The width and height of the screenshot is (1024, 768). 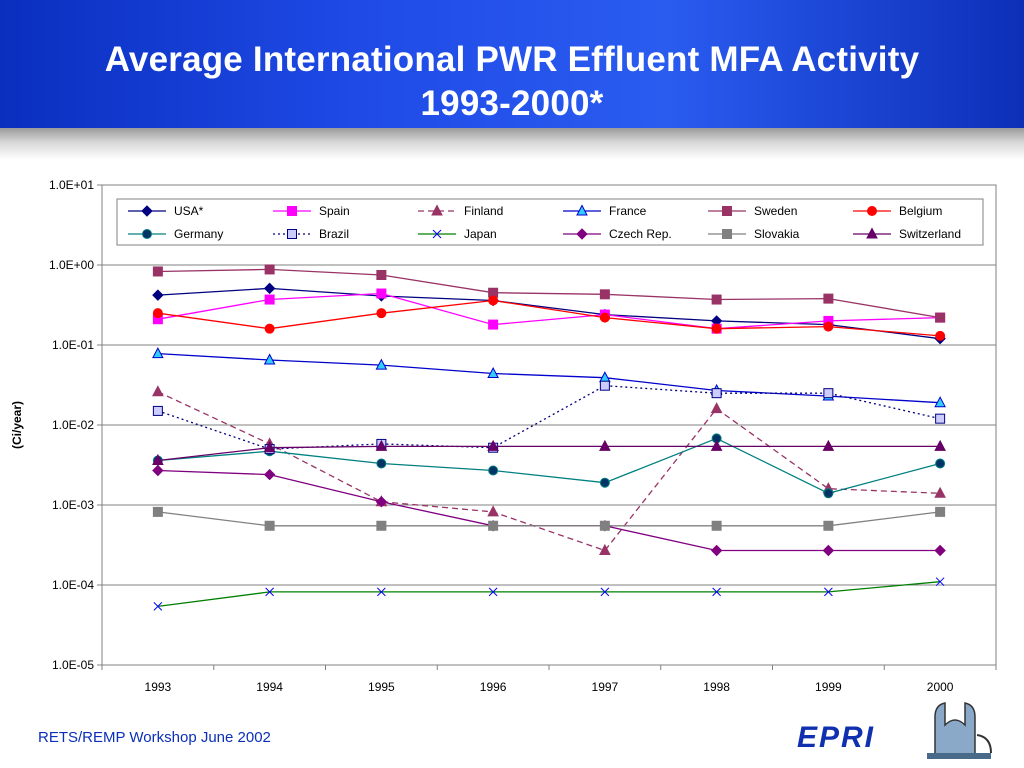 What do you see at coordinates (166, 211) in the screenshot?
I see `legend-item-usa: USA*` at bounding box center [166, 211].